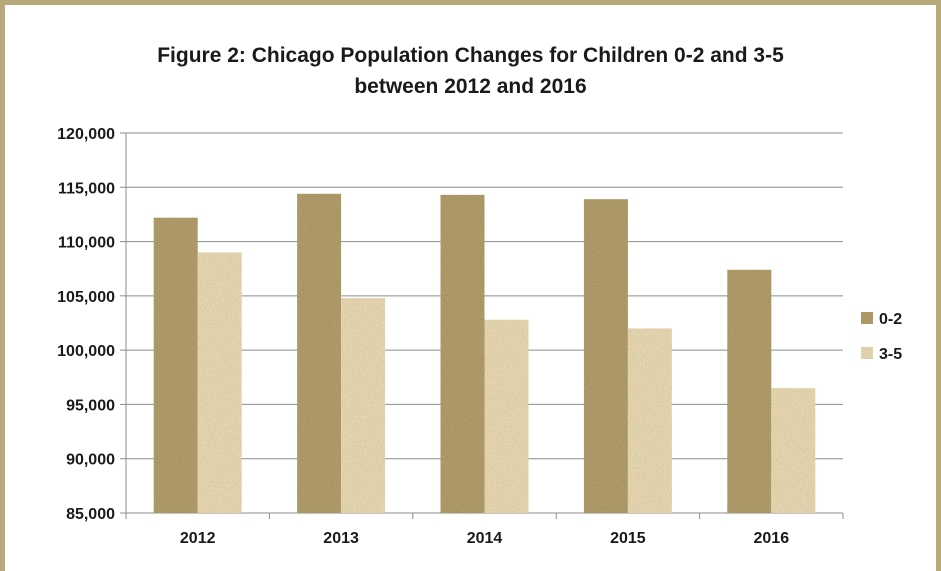  Describe the element at coordinates (649, 420) in the screenshot. I see `bar-3-5-2015` at that location.